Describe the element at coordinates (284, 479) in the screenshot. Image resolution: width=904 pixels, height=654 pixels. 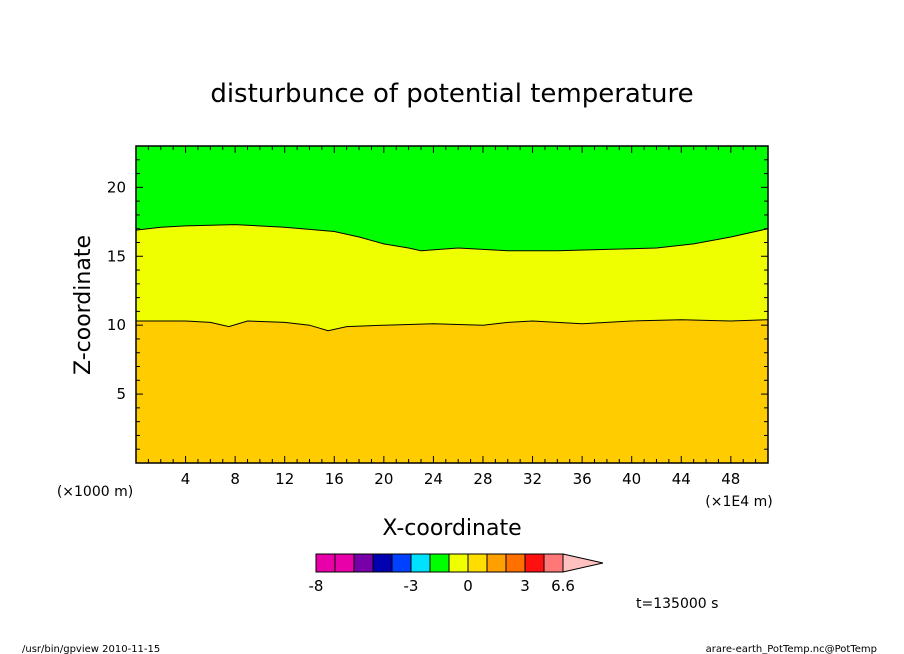
I see `x-tick-label: 12` at that location.